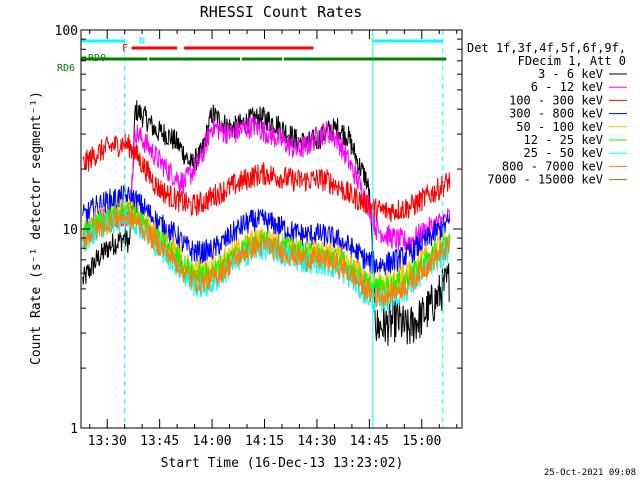 This screenshot has width=640, height=480. What do you see at coordinates (264, 441) in the screenshot?
I see `x-tick-label: 14:15` at bounding box center [264, 441].